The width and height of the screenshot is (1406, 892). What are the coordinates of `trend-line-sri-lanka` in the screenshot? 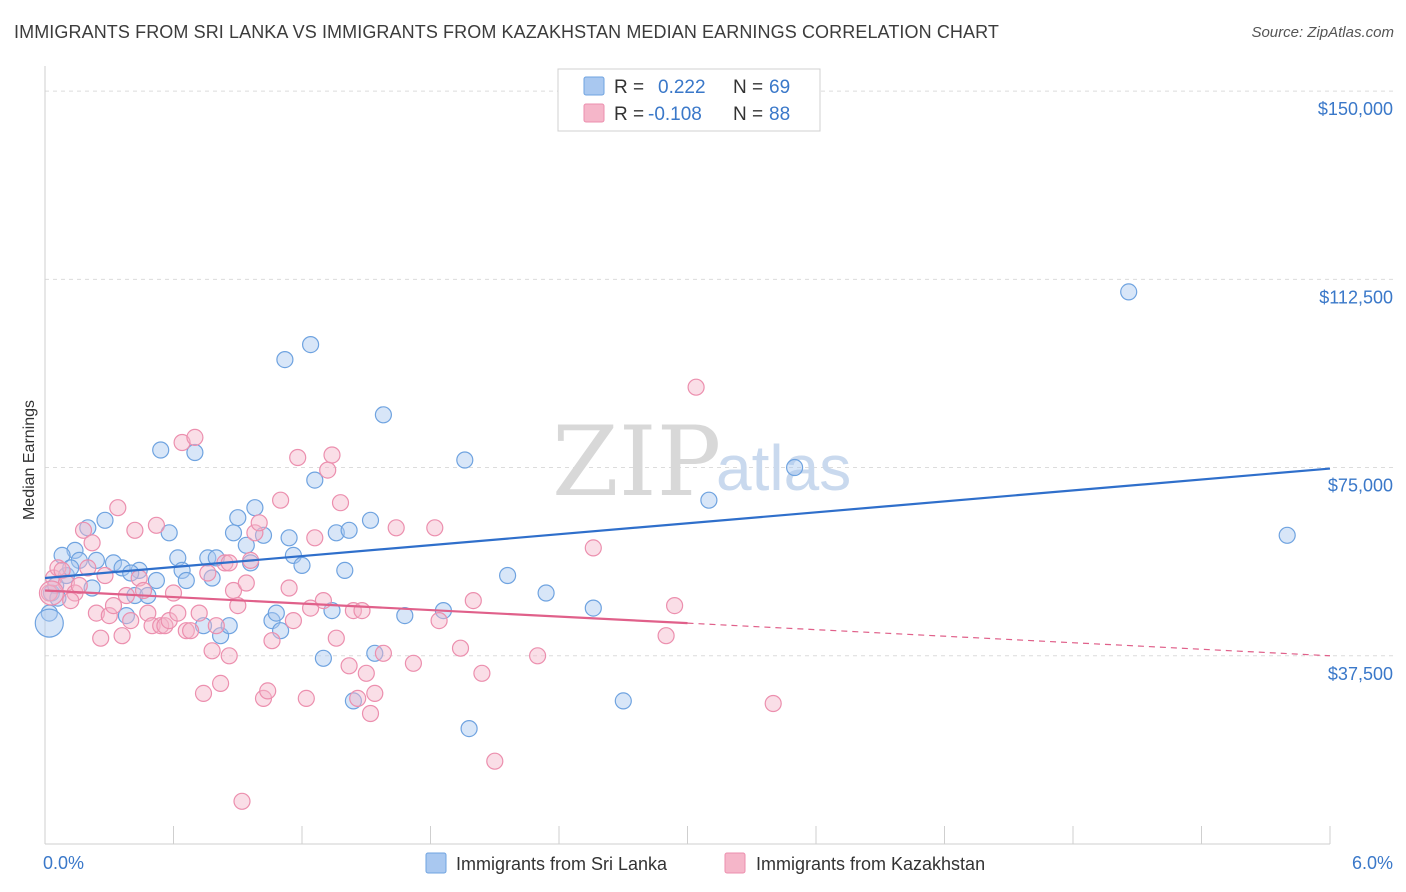 It's located at (687, 523).